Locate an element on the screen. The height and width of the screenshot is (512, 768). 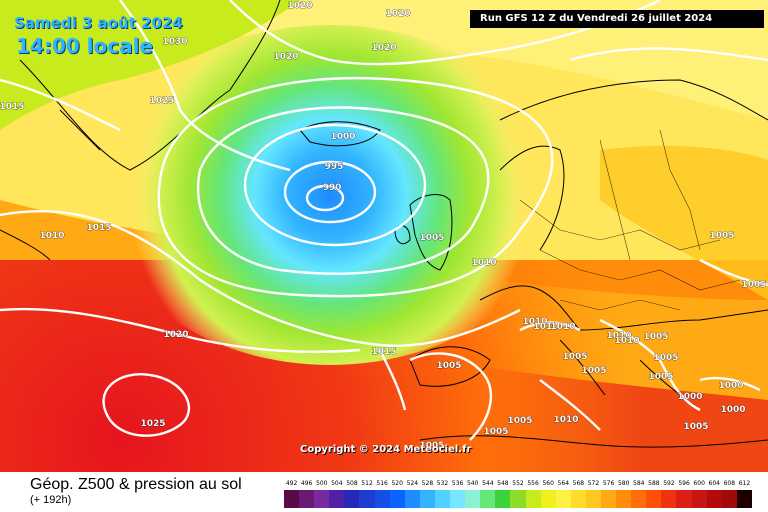
legend-label: 512 is located at coordinates (367, 483).